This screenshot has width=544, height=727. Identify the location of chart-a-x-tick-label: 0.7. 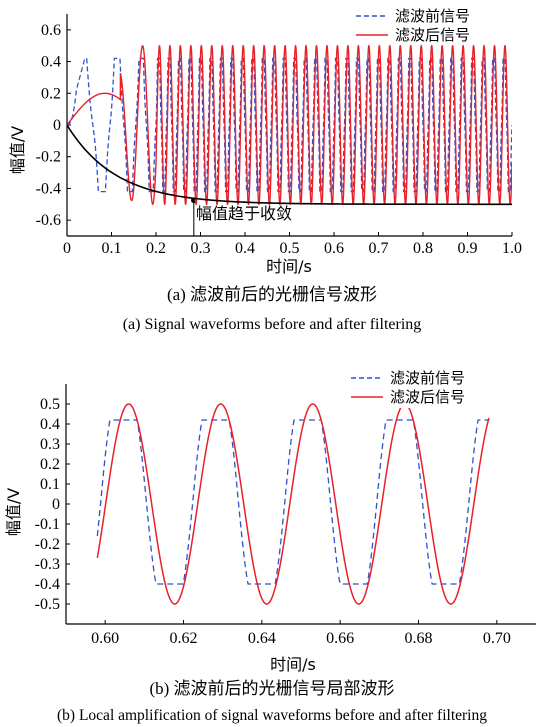
(379, 248).